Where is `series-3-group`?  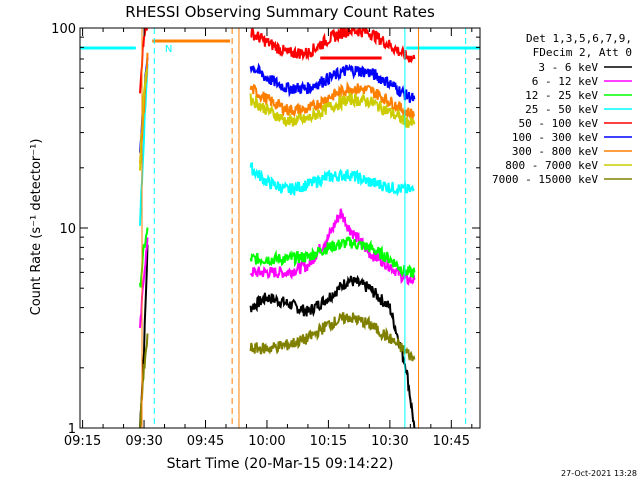 series-3-group is located at coordinates (277, 144).